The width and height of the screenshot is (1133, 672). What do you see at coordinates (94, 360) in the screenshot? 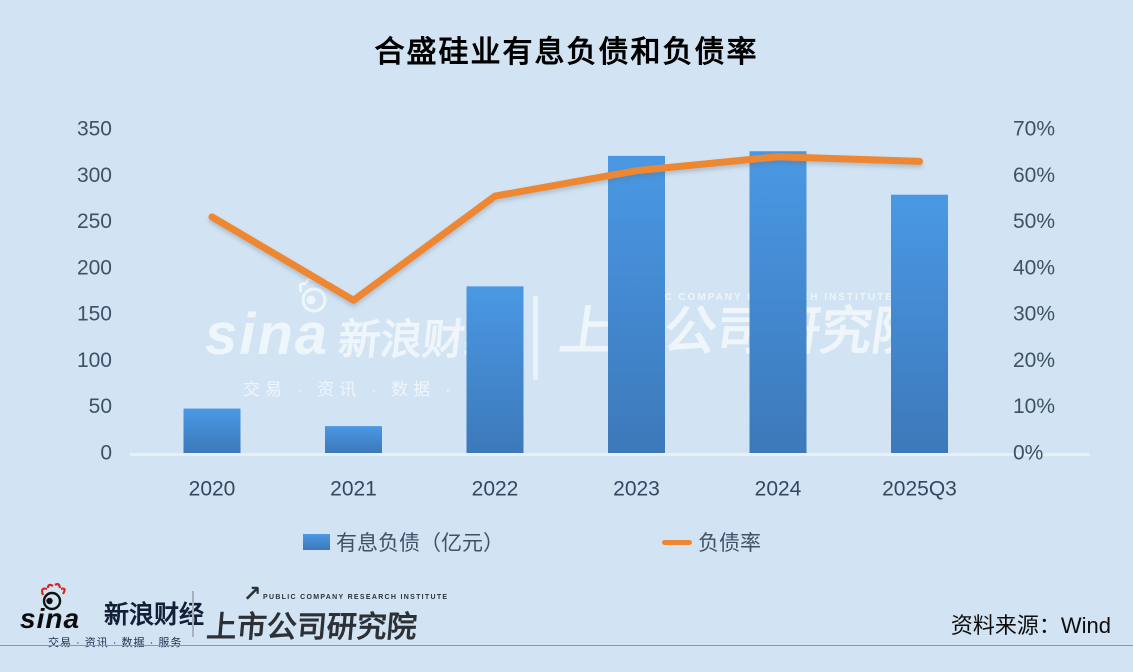
I see `left-axis-tick: 100` at bounding box center [94, 360].